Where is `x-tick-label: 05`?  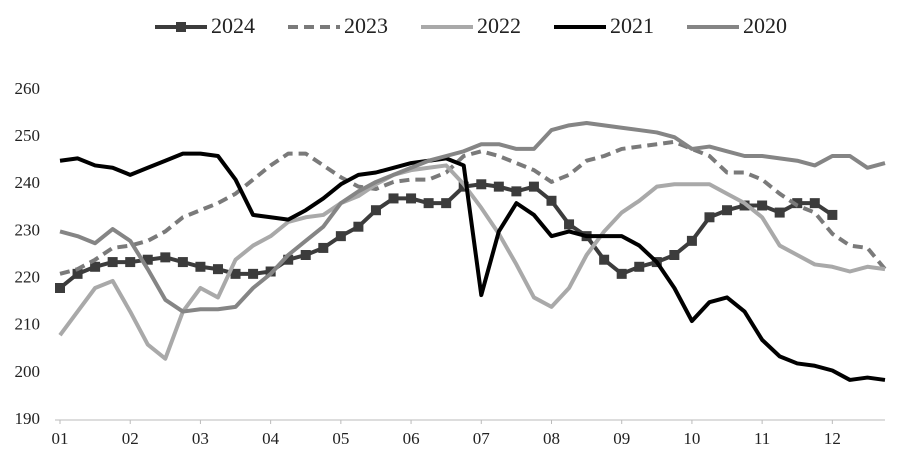
x-tick-label: 05 is located at coordinates (340, 438).